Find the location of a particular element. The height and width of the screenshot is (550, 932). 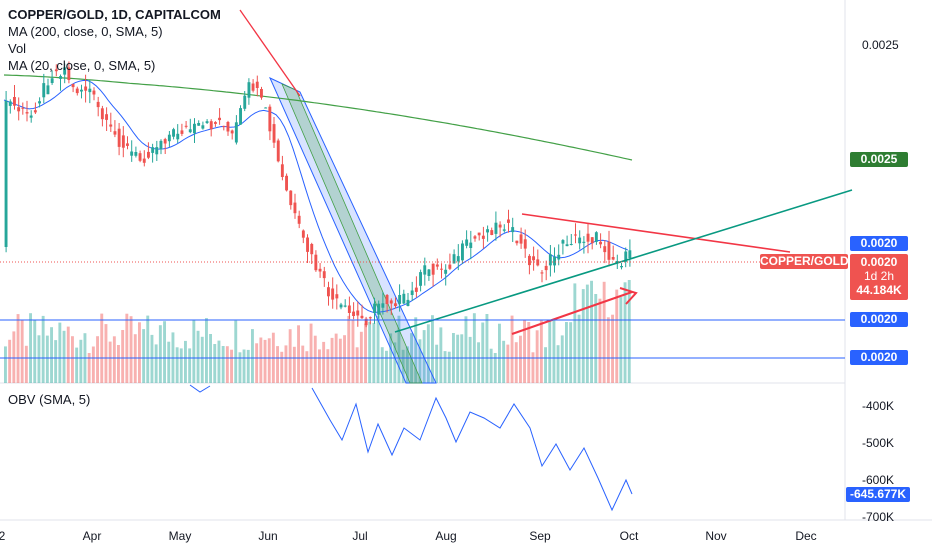

ma20-legend: MA (20, close, 0, SMA, 5) is located at coordinates (82, 65).